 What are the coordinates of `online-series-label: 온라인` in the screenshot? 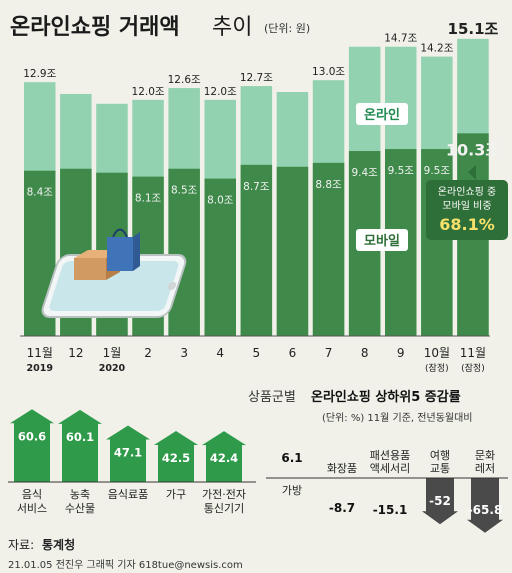 It's located at (382, 115).